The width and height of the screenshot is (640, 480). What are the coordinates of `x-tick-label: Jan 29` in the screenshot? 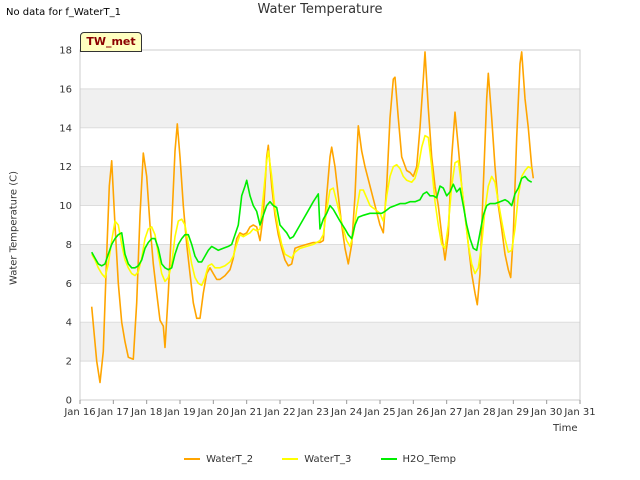 It's located at (513, 412).